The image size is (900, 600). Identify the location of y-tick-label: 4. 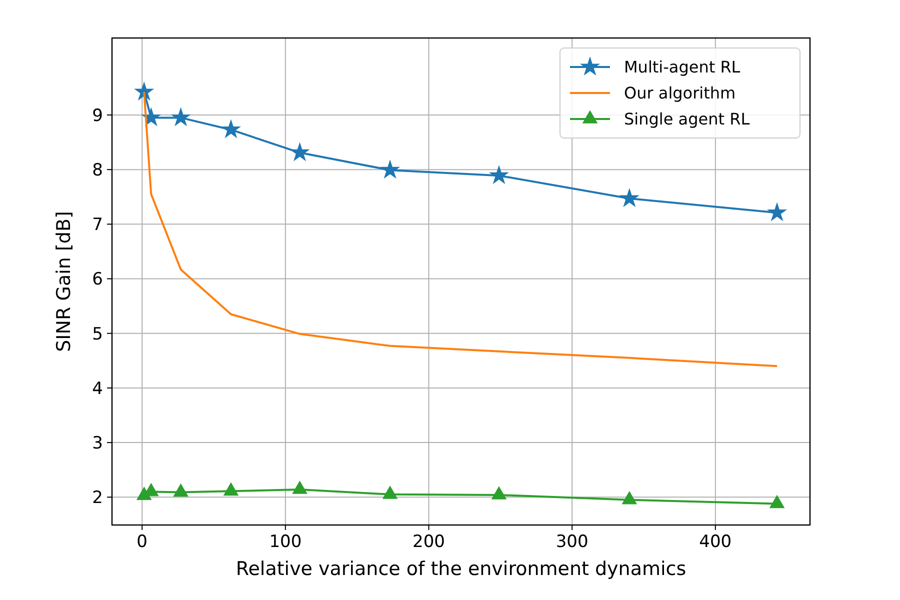
(97, 388).